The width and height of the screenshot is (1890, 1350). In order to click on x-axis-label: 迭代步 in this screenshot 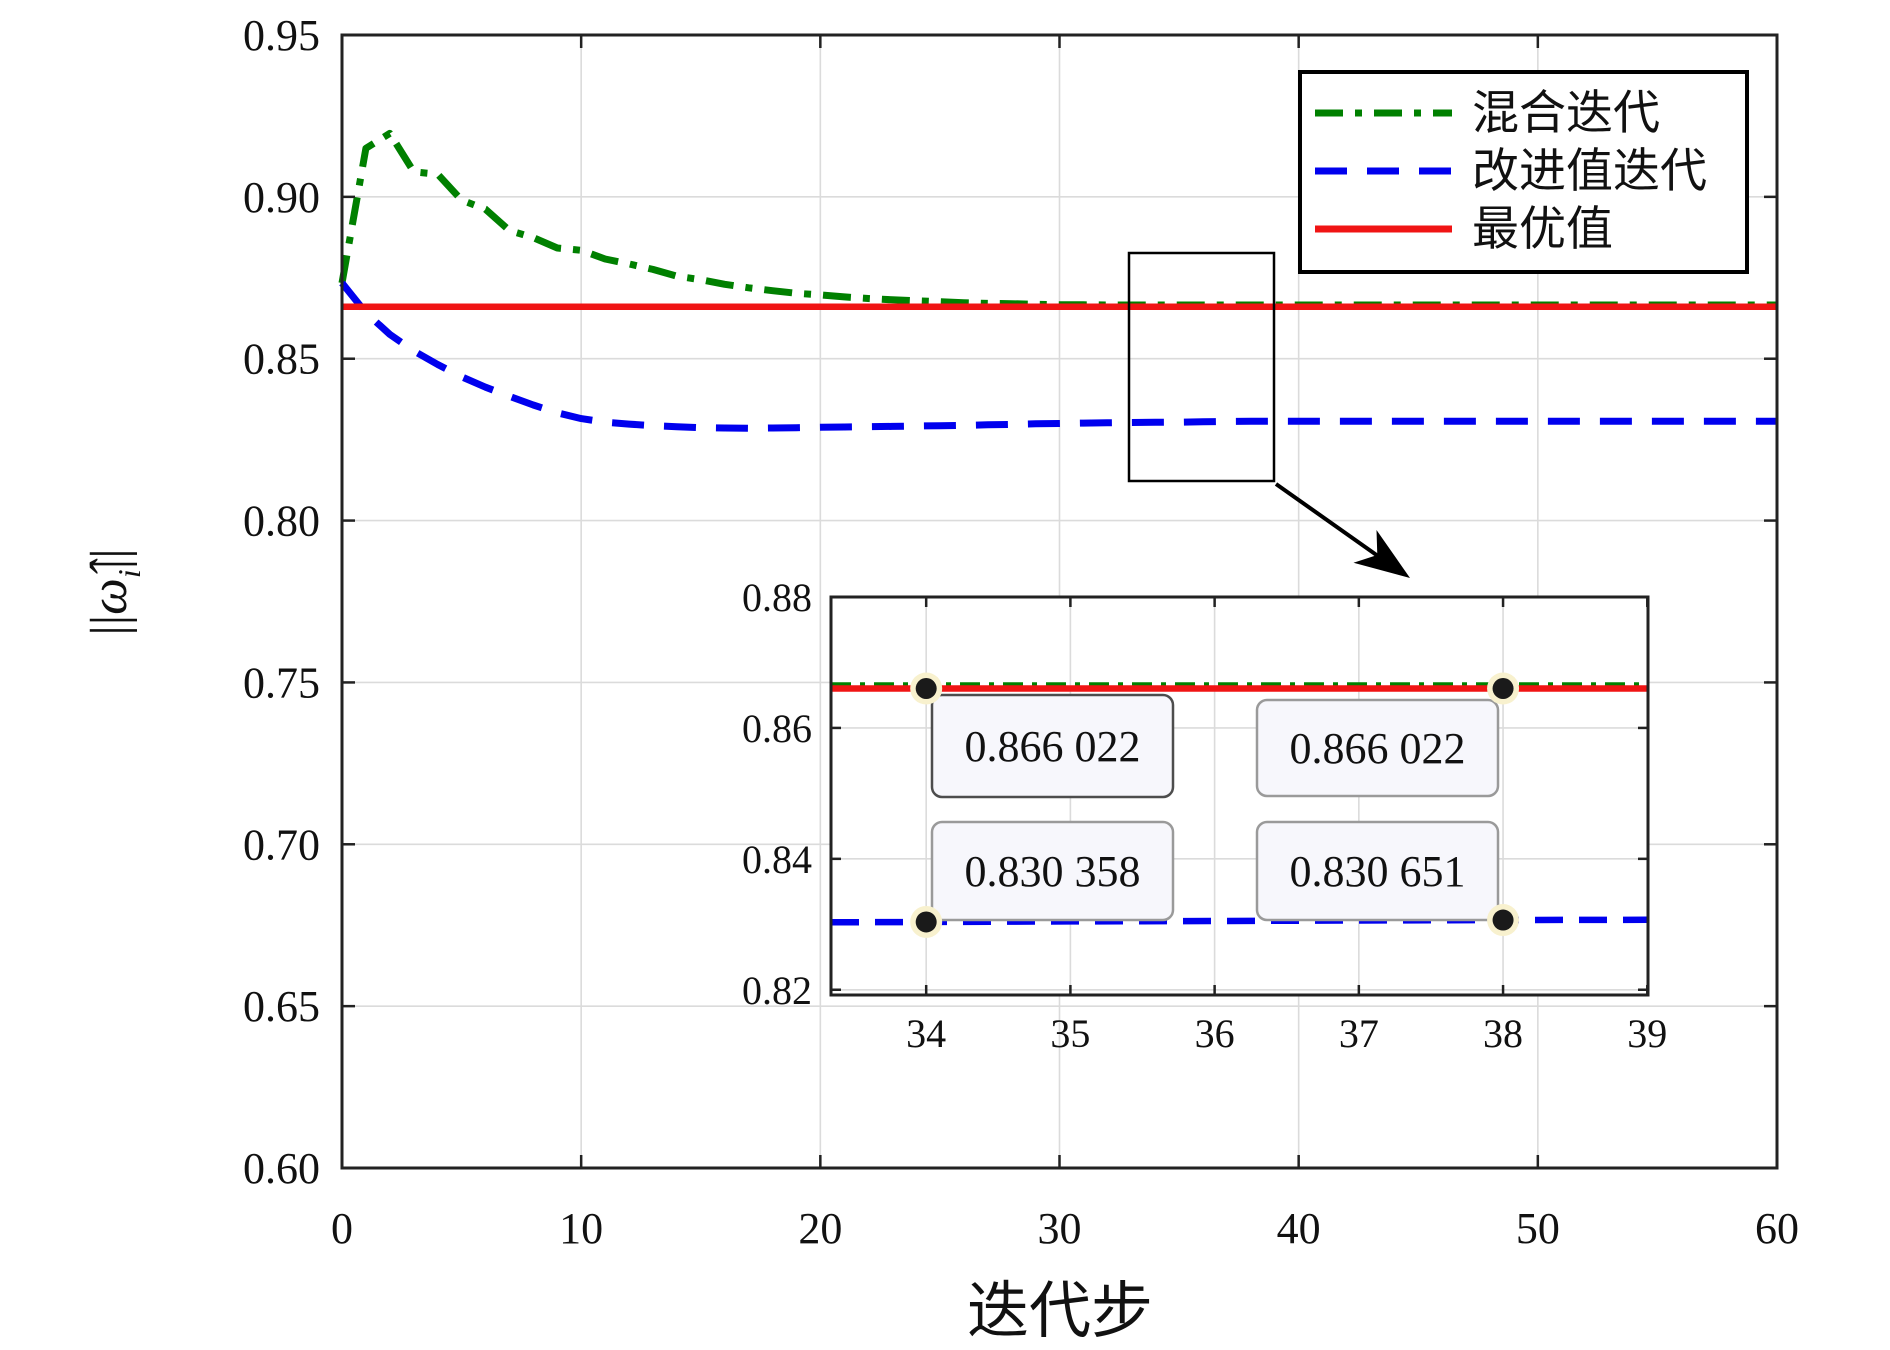, I will do `click(1060, 1312)`.